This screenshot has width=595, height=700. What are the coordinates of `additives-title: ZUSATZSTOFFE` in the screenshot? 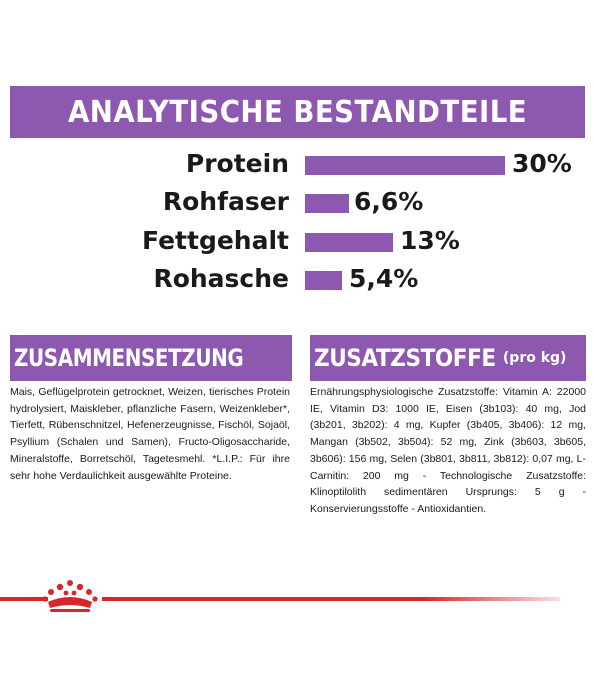 It's located at (405, 358).